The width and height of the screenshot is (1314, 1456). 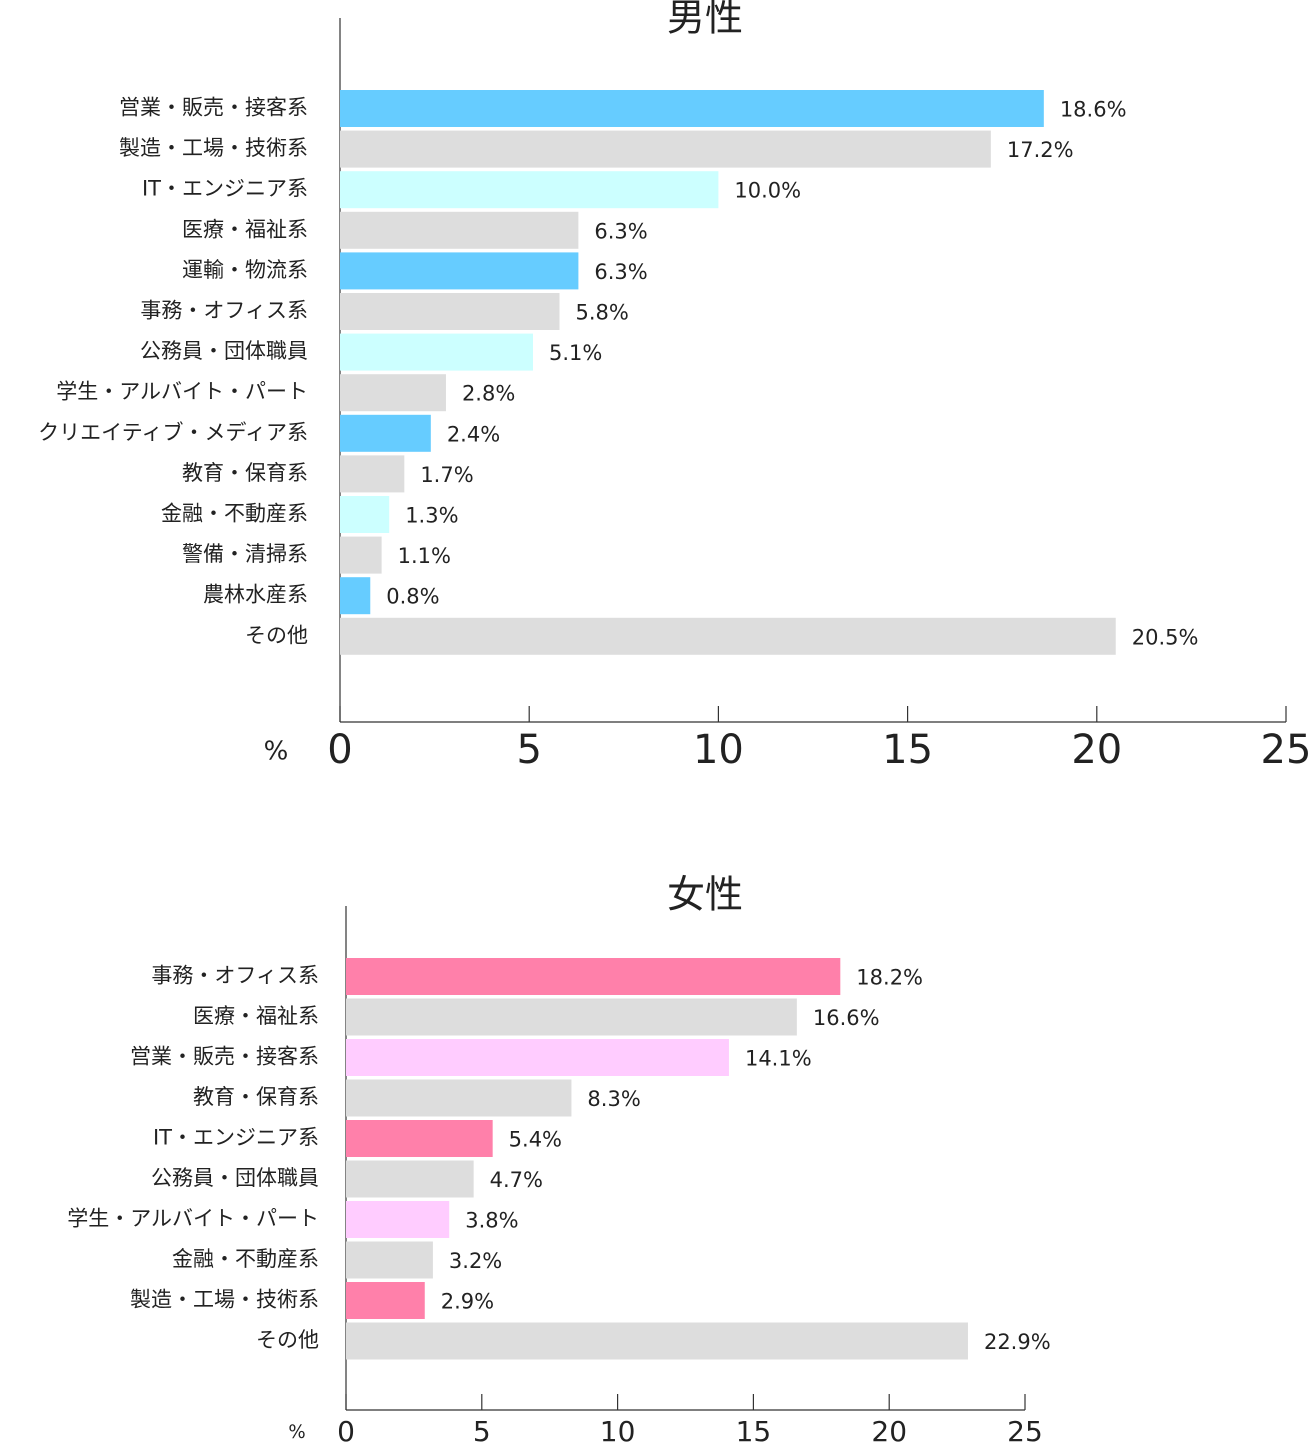 What do you see at coordinates (491, 1221) in the screenshot?
I see `value-label: 3.8%` at bounding box center [491, 1221].